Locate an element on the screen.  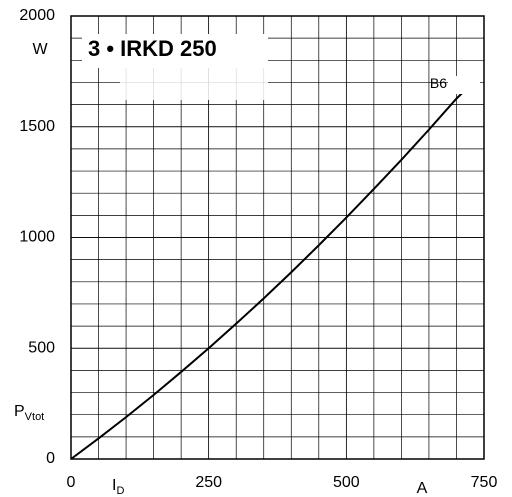
x-label-main: I is located at coordinates (114, 485).